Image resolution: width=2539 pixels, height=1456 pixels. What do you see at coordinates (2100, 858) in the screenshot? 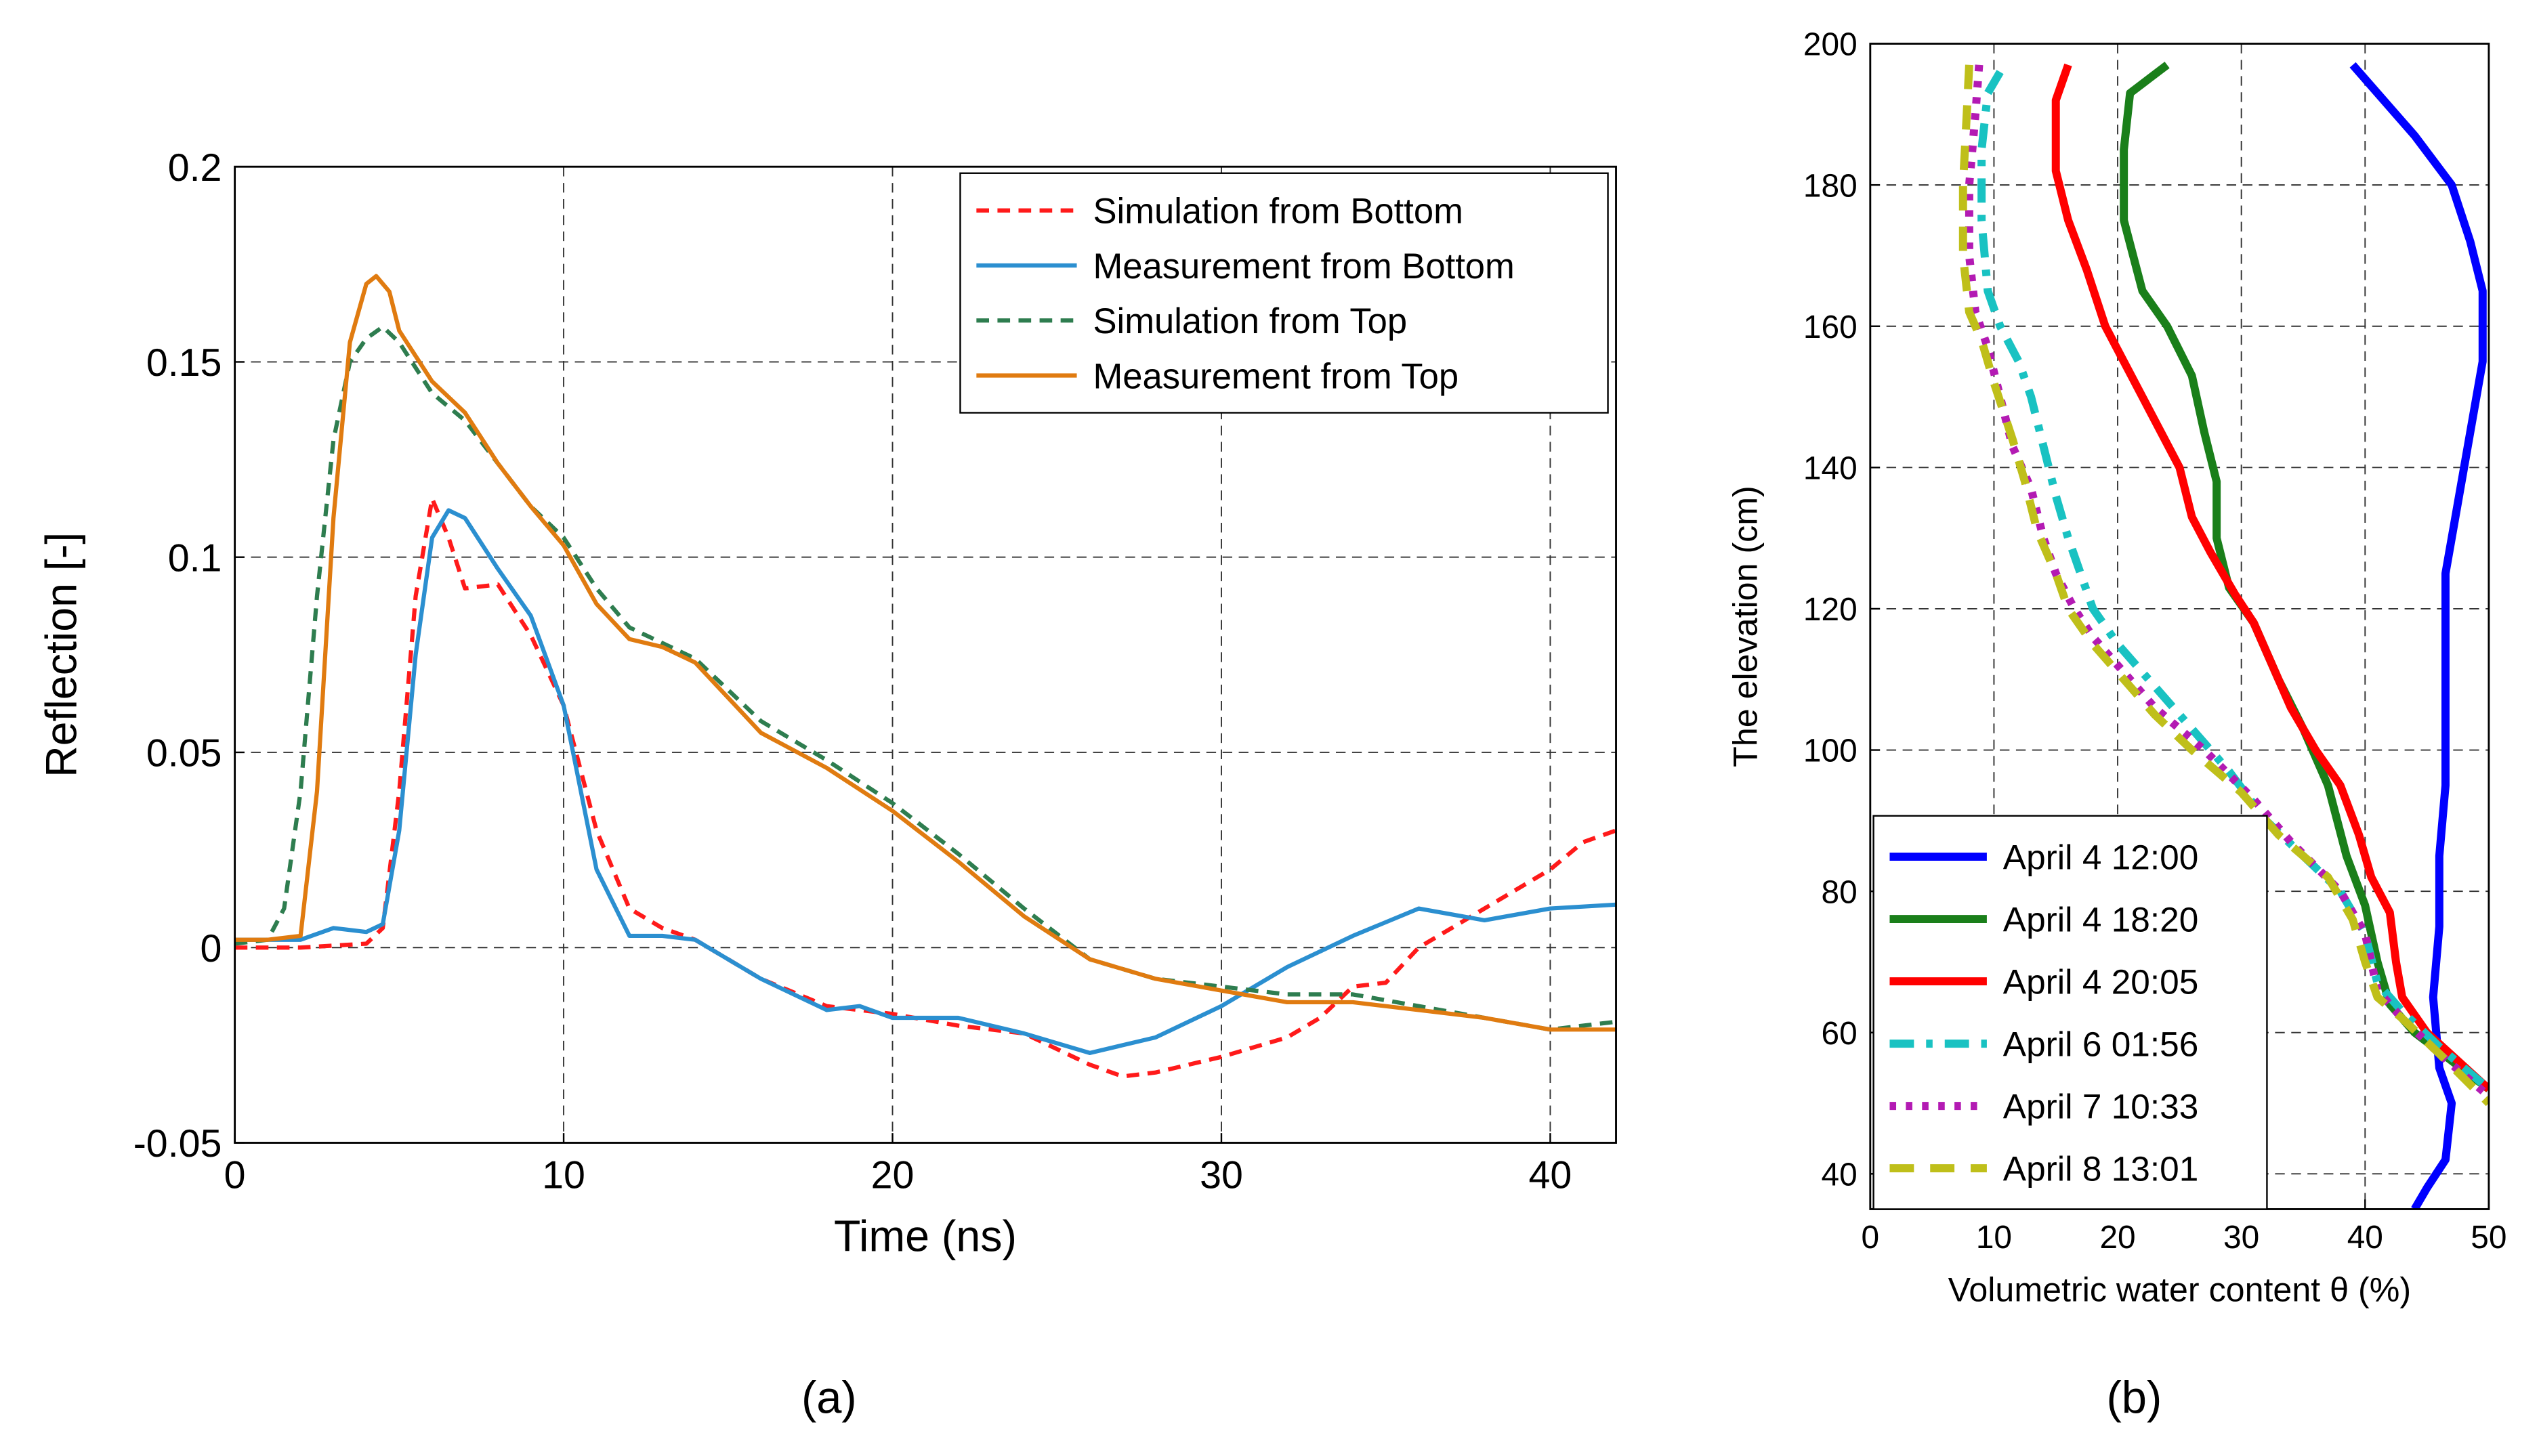
I see `legend-label: April 4 12:00` at bounding box center [2100, 858].